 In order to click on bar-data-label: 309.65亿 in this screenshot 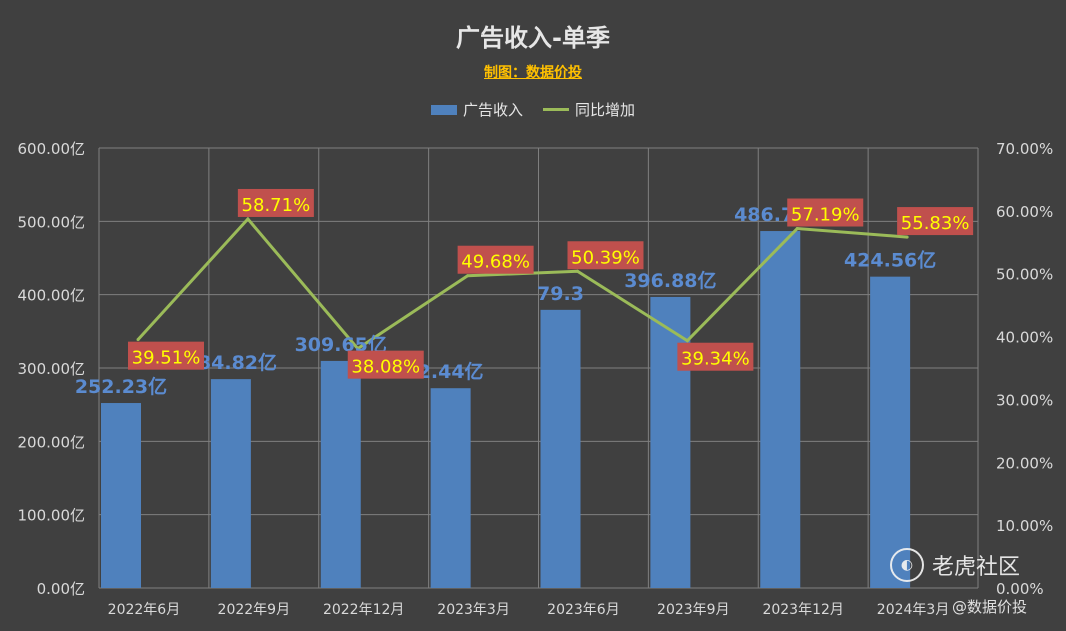, I will do `click(341, 344)`.